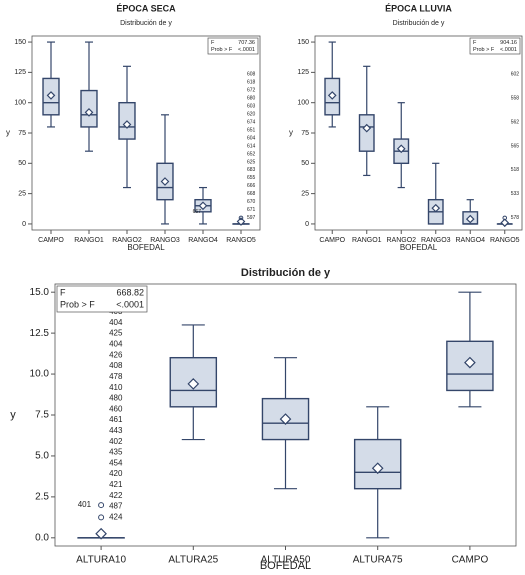 Image resolution: width=525 pixels, height=575 pixels. I want to click on outlier-label: 603, so click(251, 106).